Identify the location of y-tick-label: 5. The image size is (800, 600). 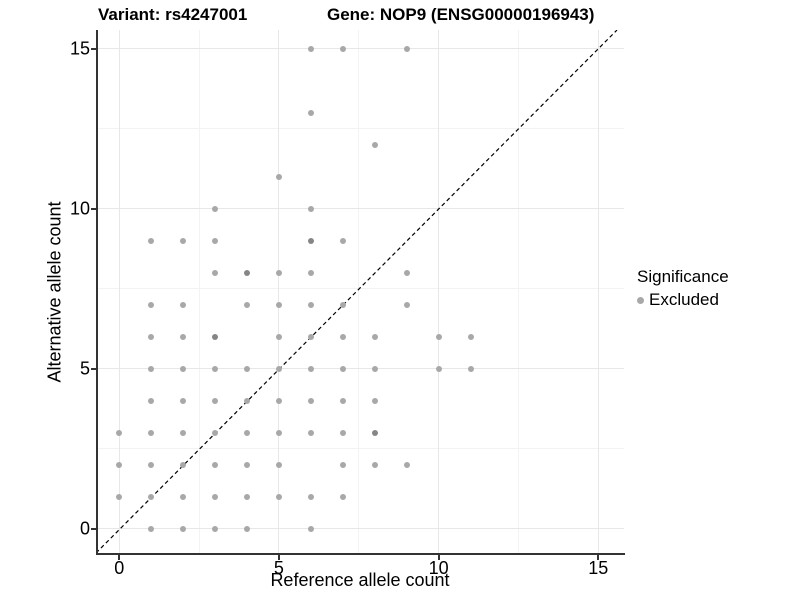
(84, 368).